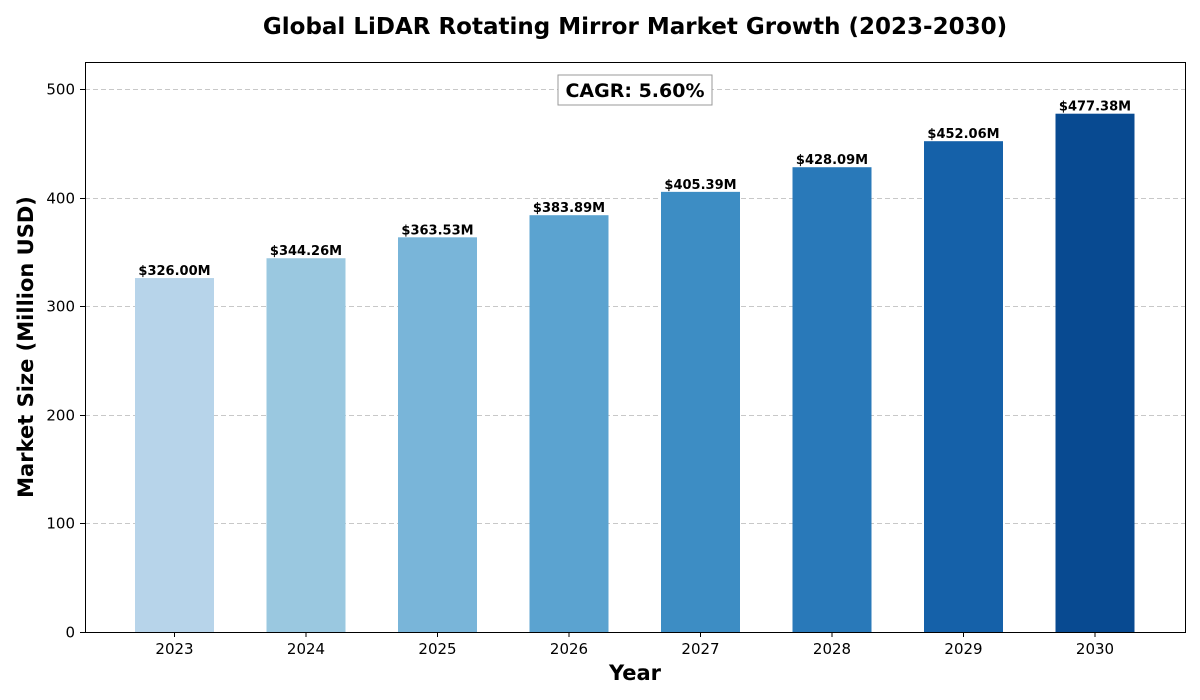 This screenshot has width=1200, height=700. Describe the element at coordinates (174, 455) in the screenshot. I see `bar-2023` at that location.